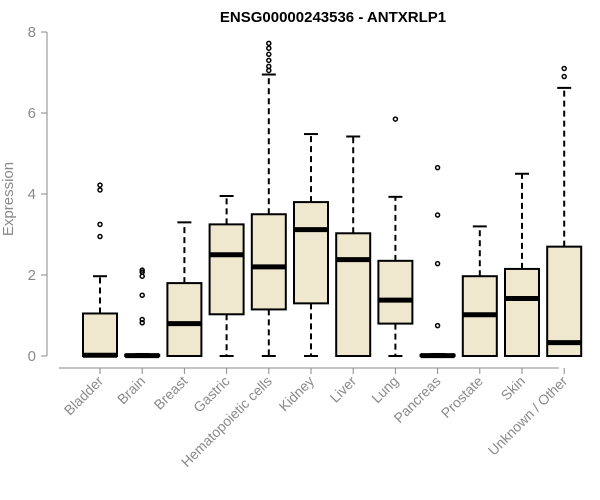 The image size is (600, 500). I want to click on x-tick-label: Skin, so click(513, 388).